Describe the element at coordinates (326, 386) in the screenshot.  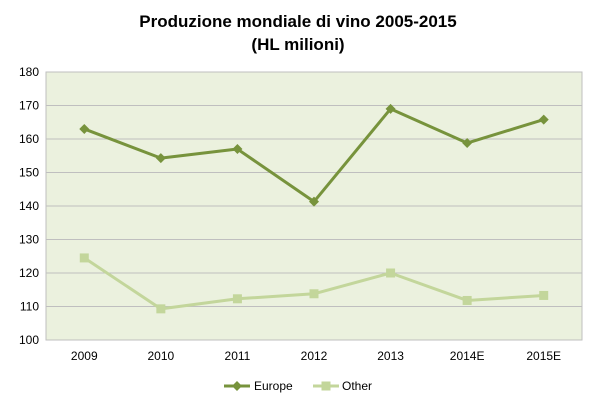
I see `legend-marker-other` at that location.